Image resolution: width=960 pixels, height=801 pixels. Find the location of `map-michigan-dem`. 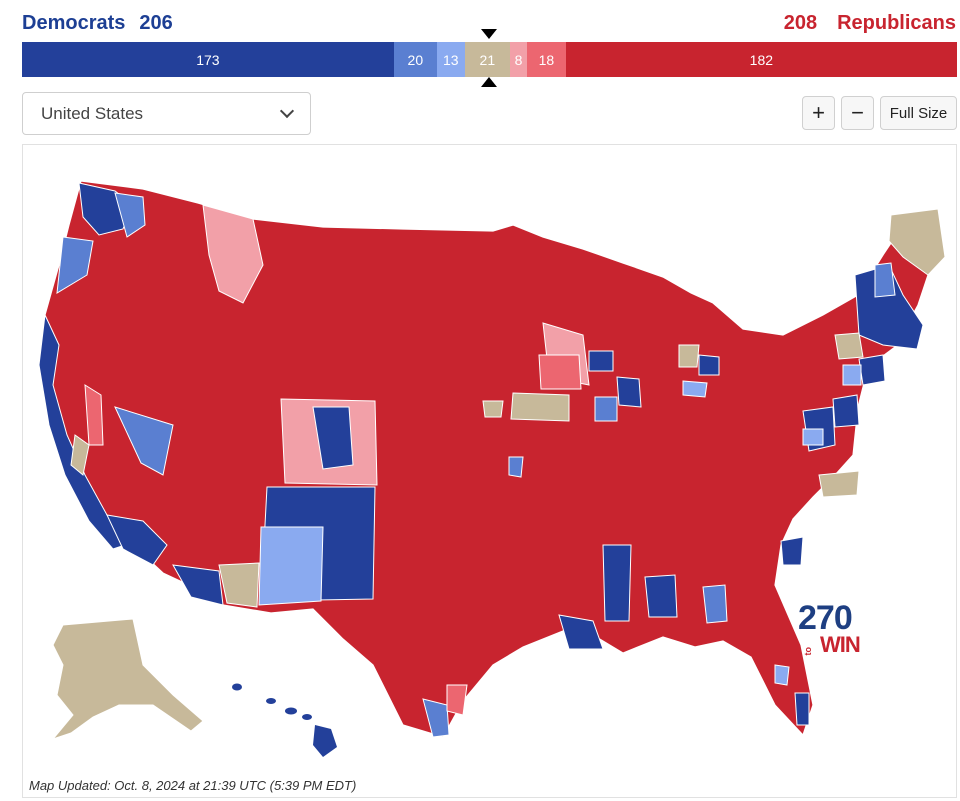

map-michigan-dem is located at coordinates (709, 365).